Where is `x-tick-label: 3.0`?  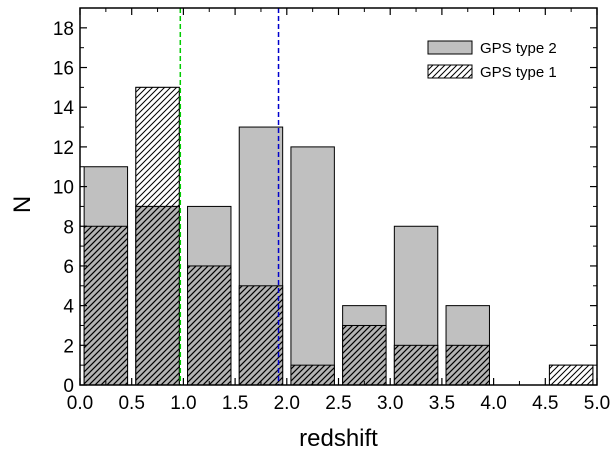
x-tick-label: 3.0 is located at coordinates (390, 403).